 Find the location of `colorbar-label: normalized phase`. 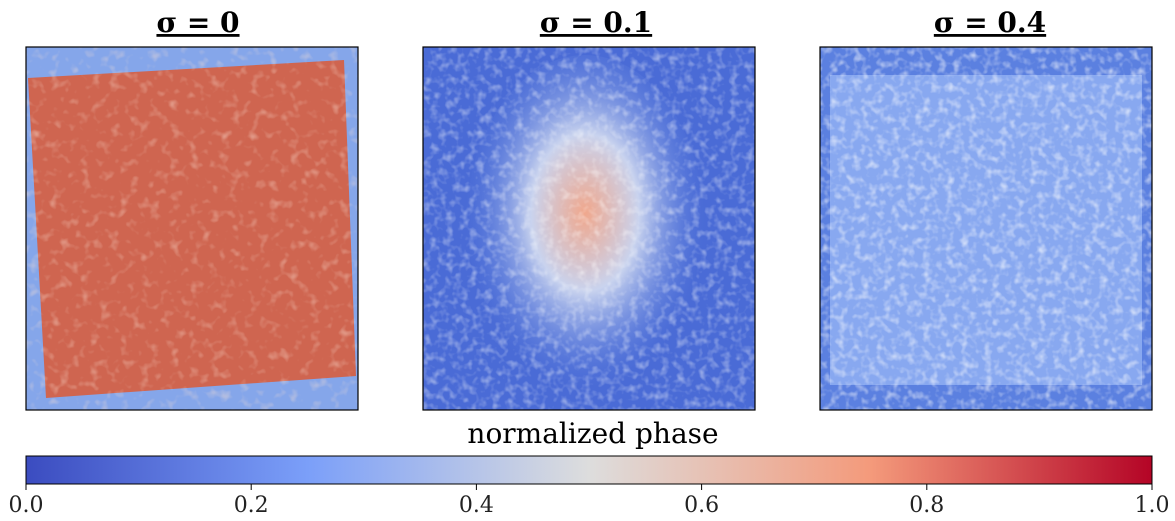

colorbar-label: normalized phase is located at coordinates (592, 433).